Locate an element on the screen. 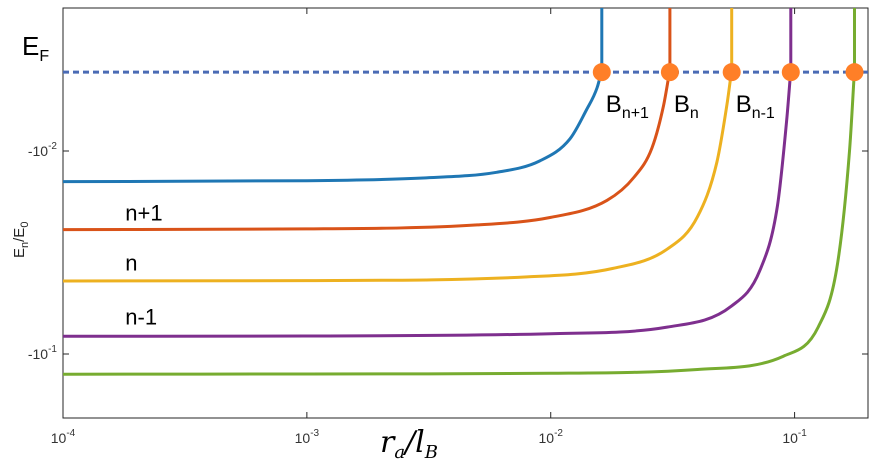 This screenshot has width=872, height=463. y-axis-label-main: E is located at coordinates (19, 253).